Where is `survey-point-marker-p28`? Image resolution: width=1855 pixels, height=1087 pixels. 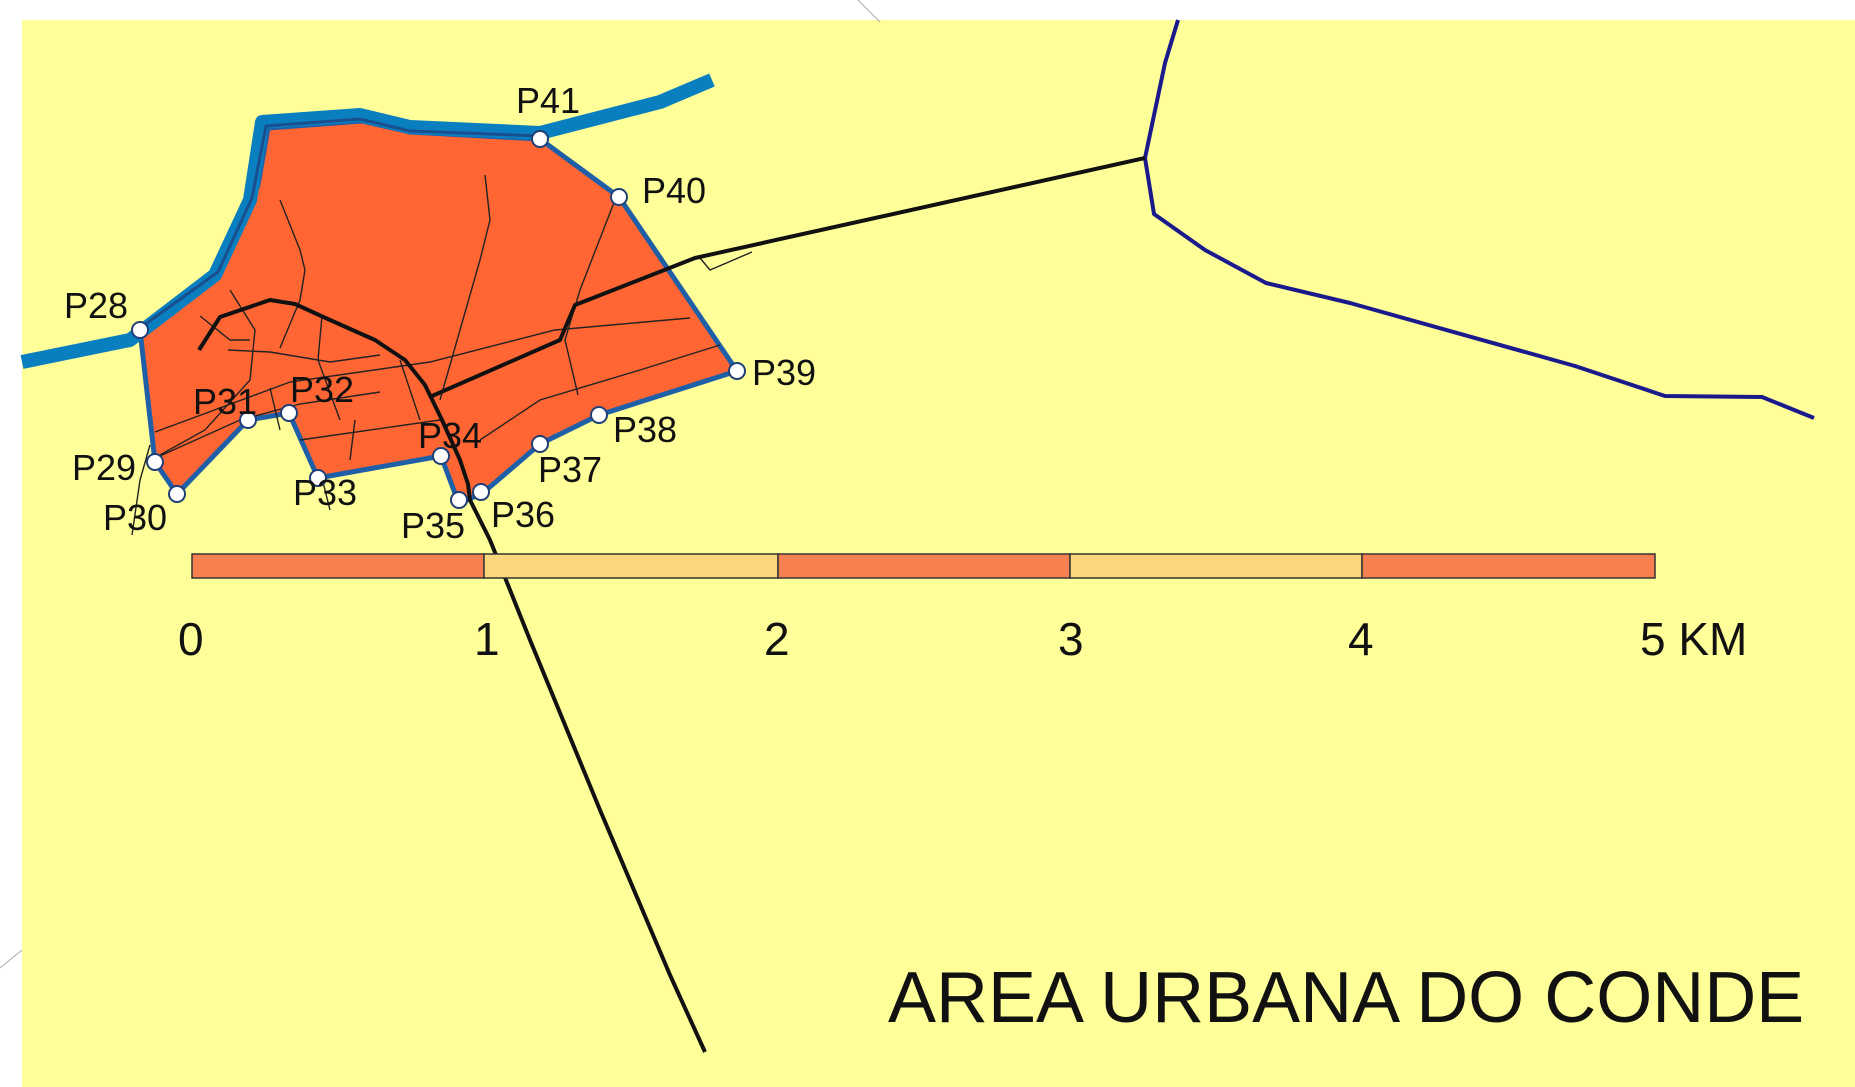 survey-point-marker-p28 is located at coordinates (140, 330).